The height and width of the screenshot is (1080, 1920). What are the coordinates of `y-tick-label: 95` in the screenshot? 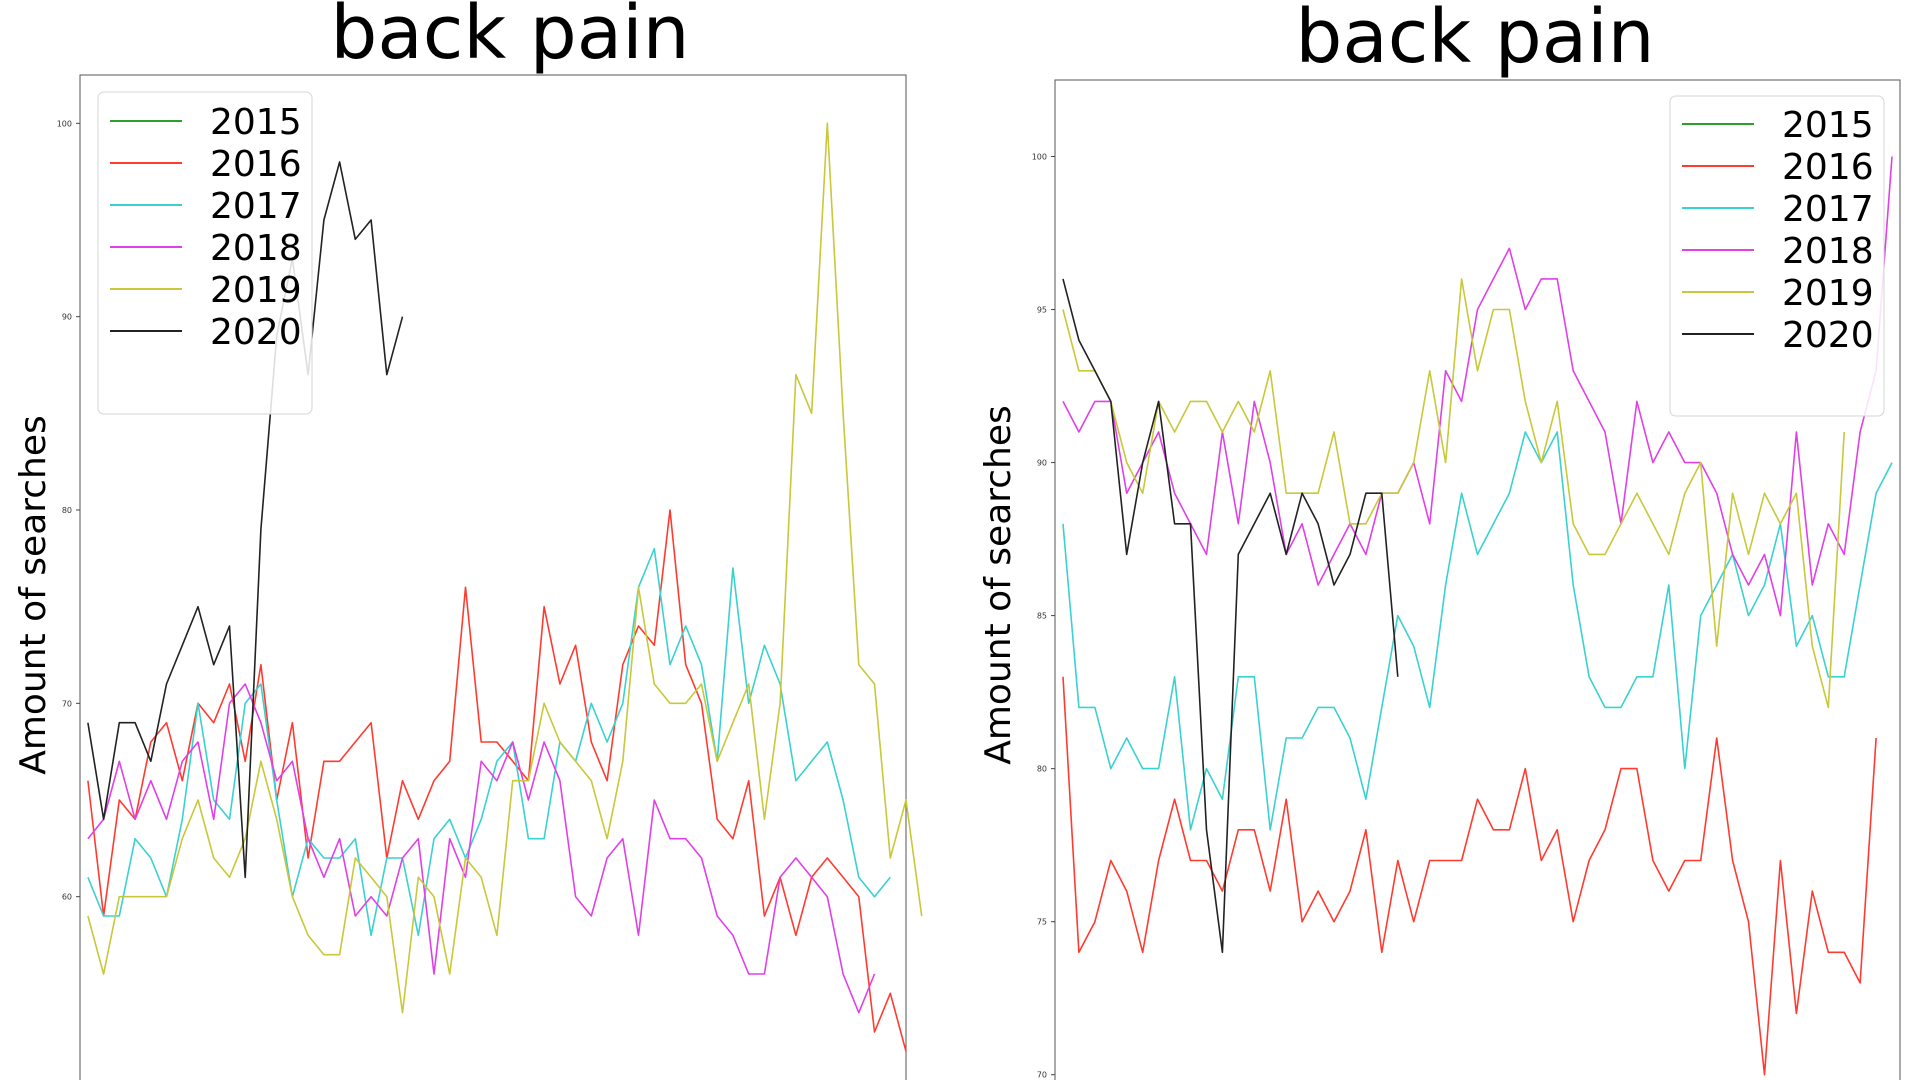 It's located at (1042, 310).